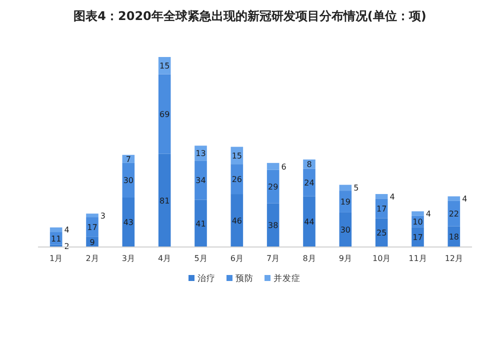 This screenshot has width=500, height=343. I want to click on x-tick-label: 8月, so click(309, 258).